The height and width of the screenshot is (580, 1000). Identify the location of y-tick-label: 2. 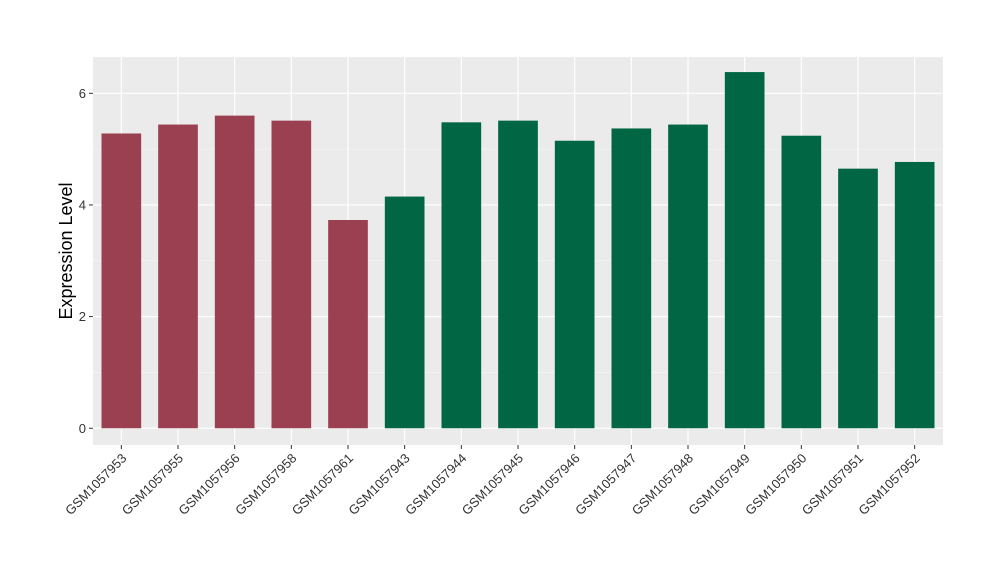
(82, 316).